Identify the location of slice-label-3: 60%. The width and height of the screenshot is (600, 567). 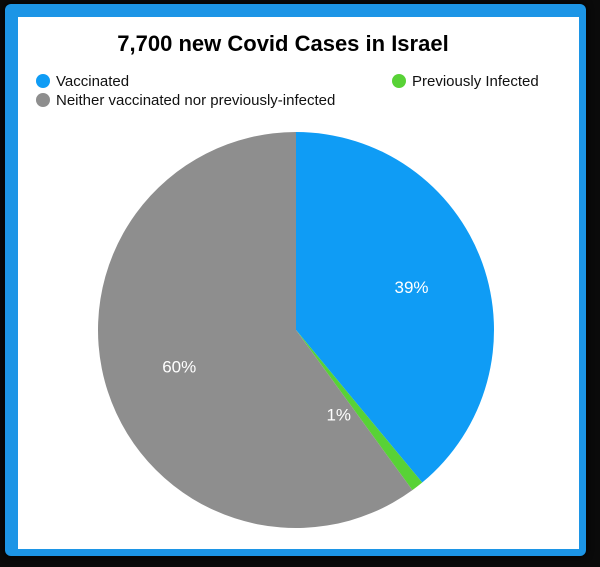
(179, 366).